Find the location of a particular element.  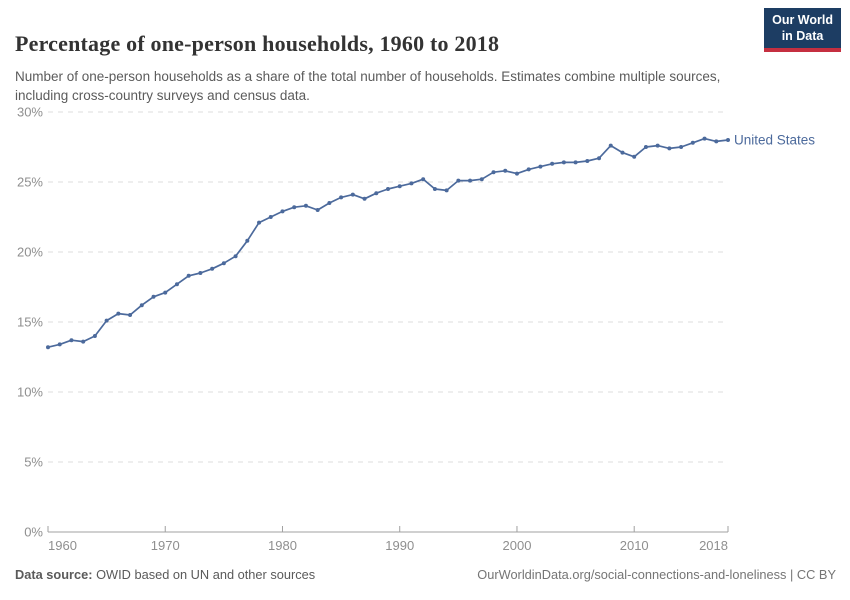

y-axis-tick-label: 30% is located at coordinates (30, 112).